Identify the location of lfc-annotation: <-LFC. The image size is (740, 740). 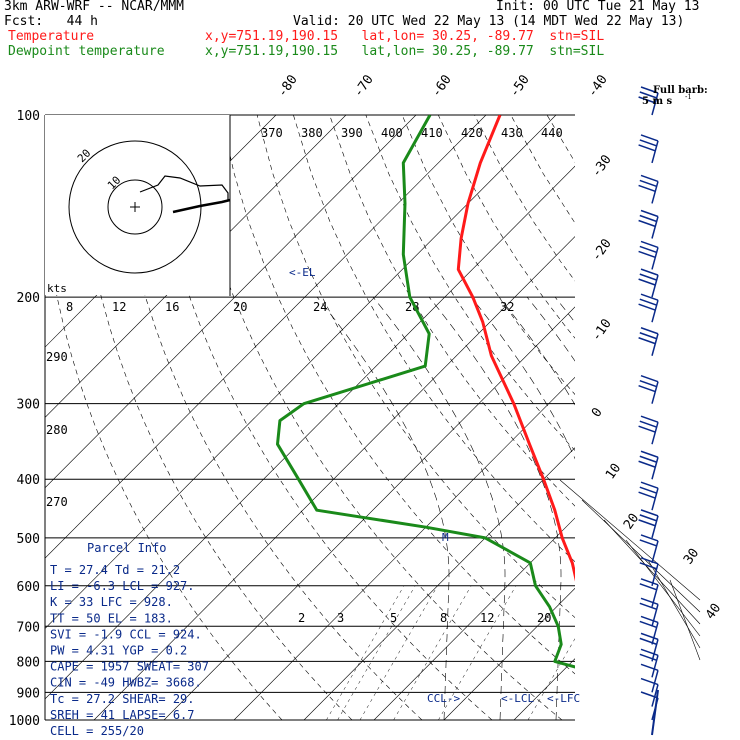
(563, 698).